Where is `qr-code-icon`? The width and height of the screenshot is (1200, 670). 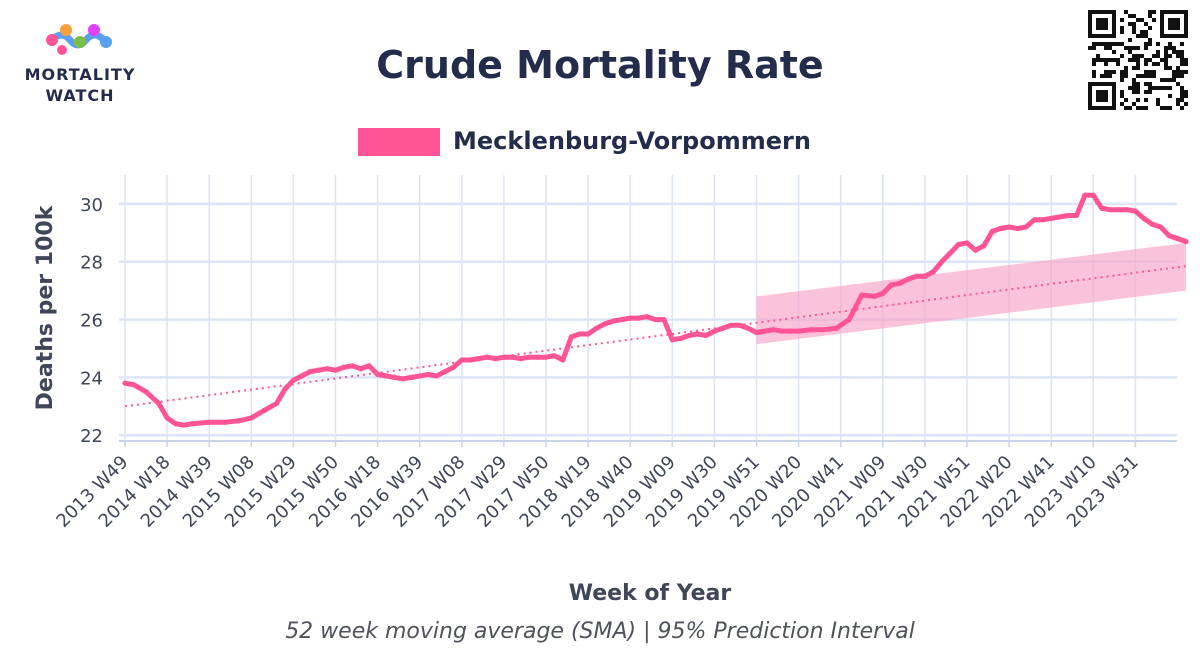
qr-code-icon is located at coordinates (1138, 60).